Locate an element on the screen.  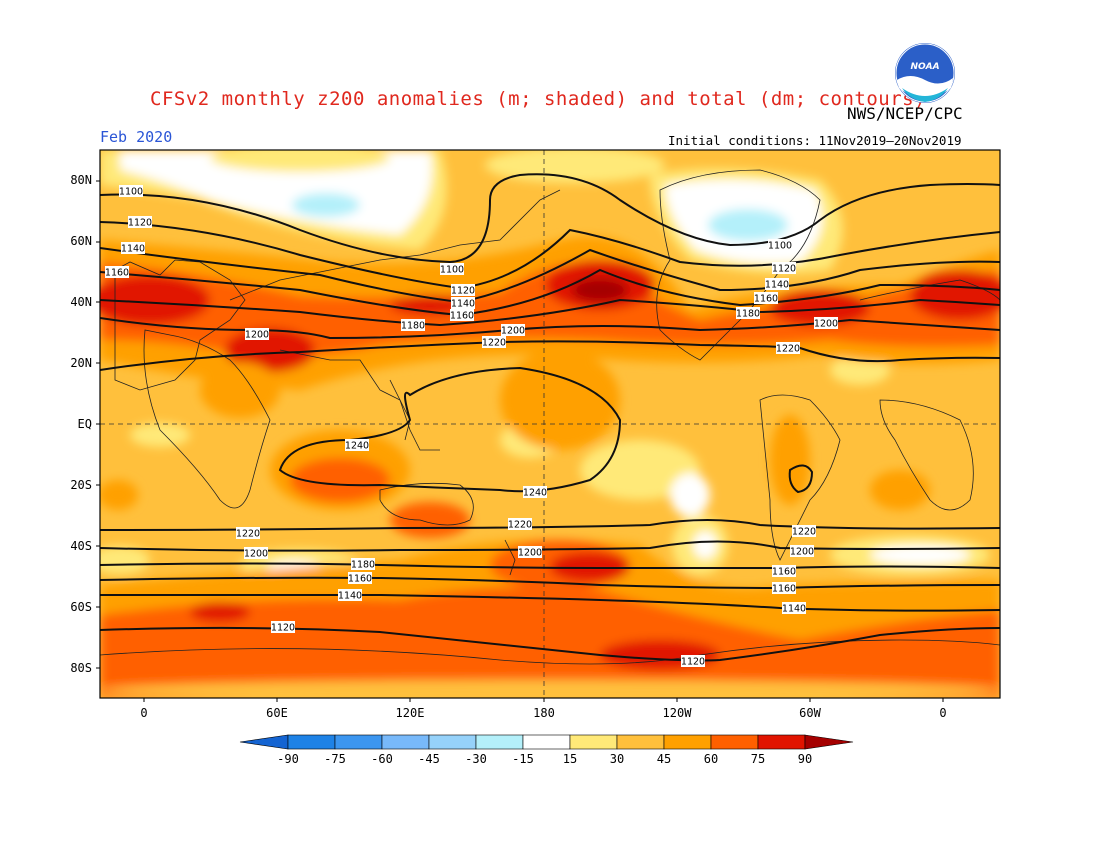
contour-1200-south is located at coordinates (550, 546).